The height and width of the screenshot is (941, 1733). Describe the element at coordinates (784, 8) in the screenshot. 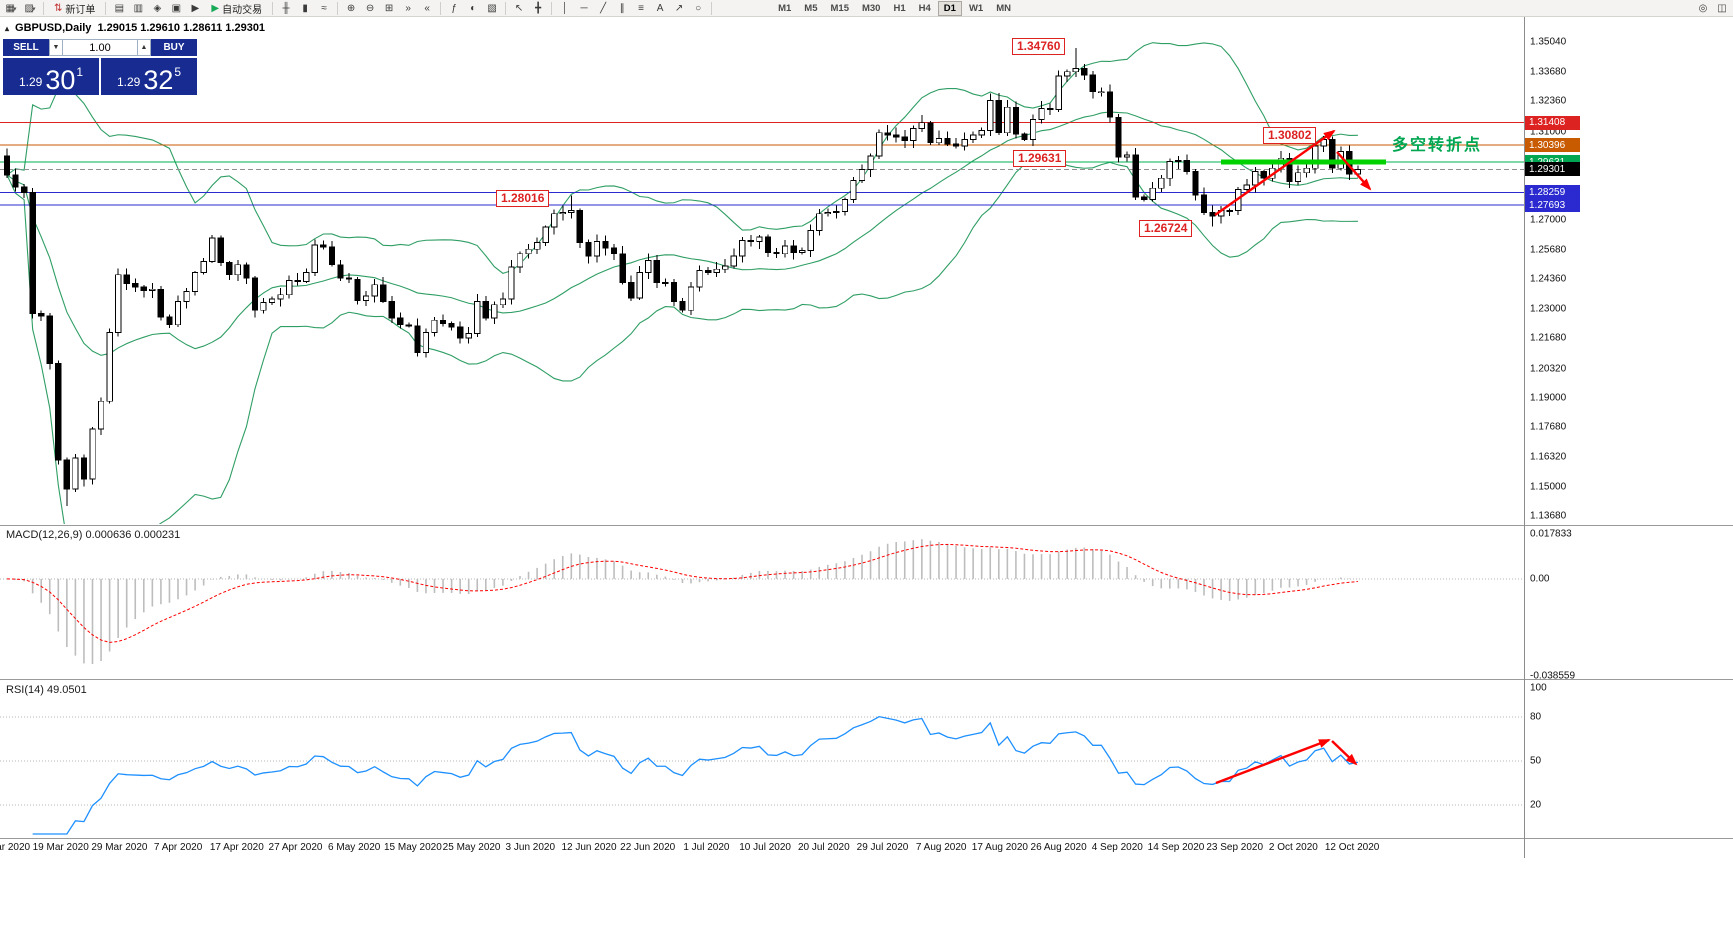

I see `timeframe-M1: M1` at that location.